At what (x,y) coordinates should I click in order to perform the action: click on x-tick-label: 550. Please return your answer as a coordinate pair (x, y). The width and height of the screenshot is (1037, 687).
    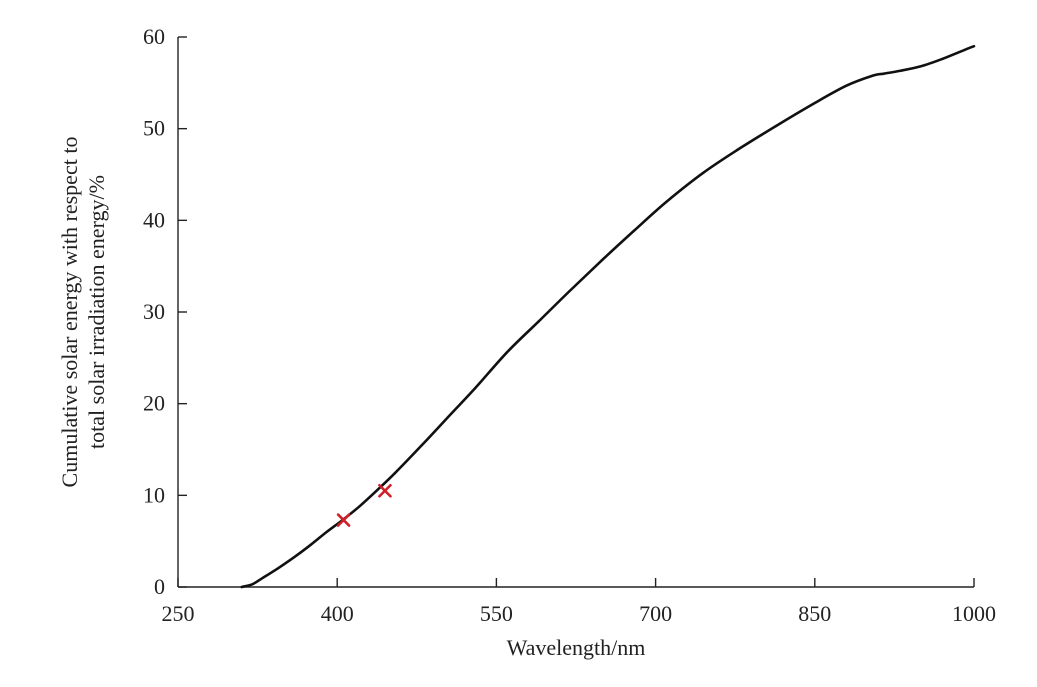
    Looking at the image, I should click on (496, 613).